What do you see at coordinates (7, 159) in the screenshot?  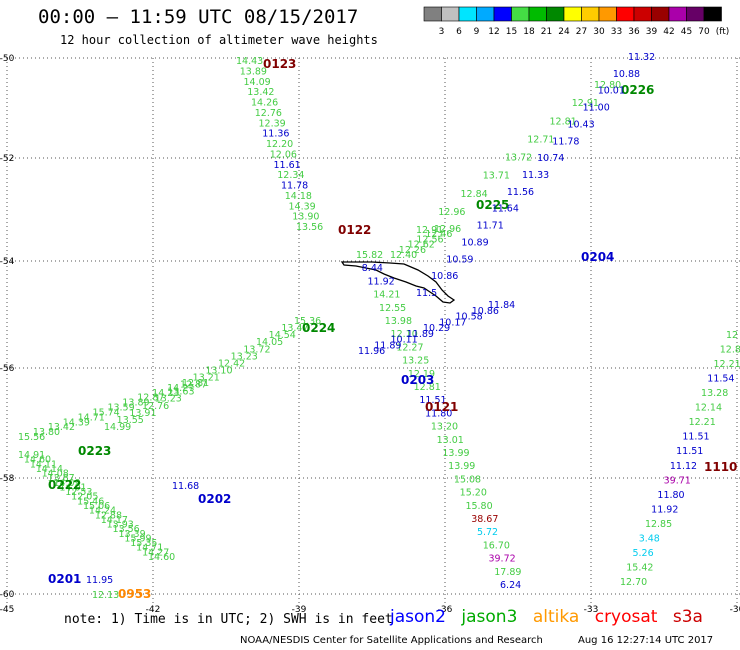 I see `latitude-label: -52` at bounding box center [7, 159].